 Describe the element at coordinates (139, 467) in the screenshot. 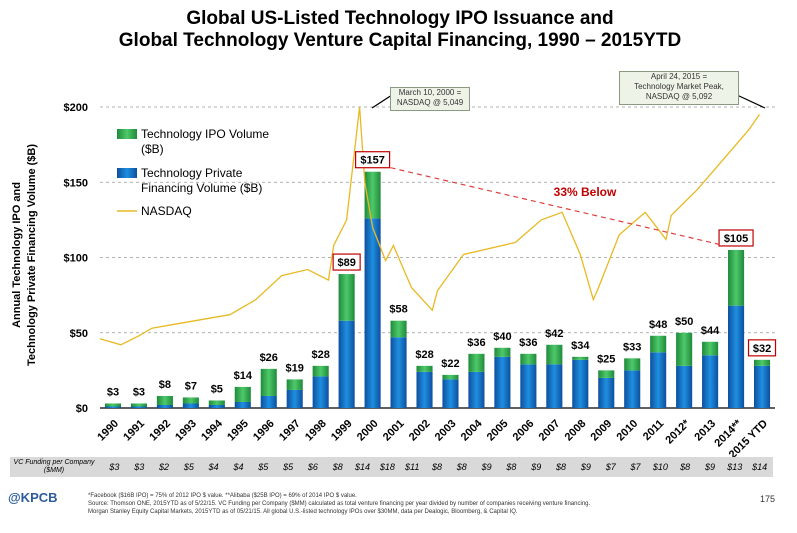

I see `vc-funding-value: $3` at that location.